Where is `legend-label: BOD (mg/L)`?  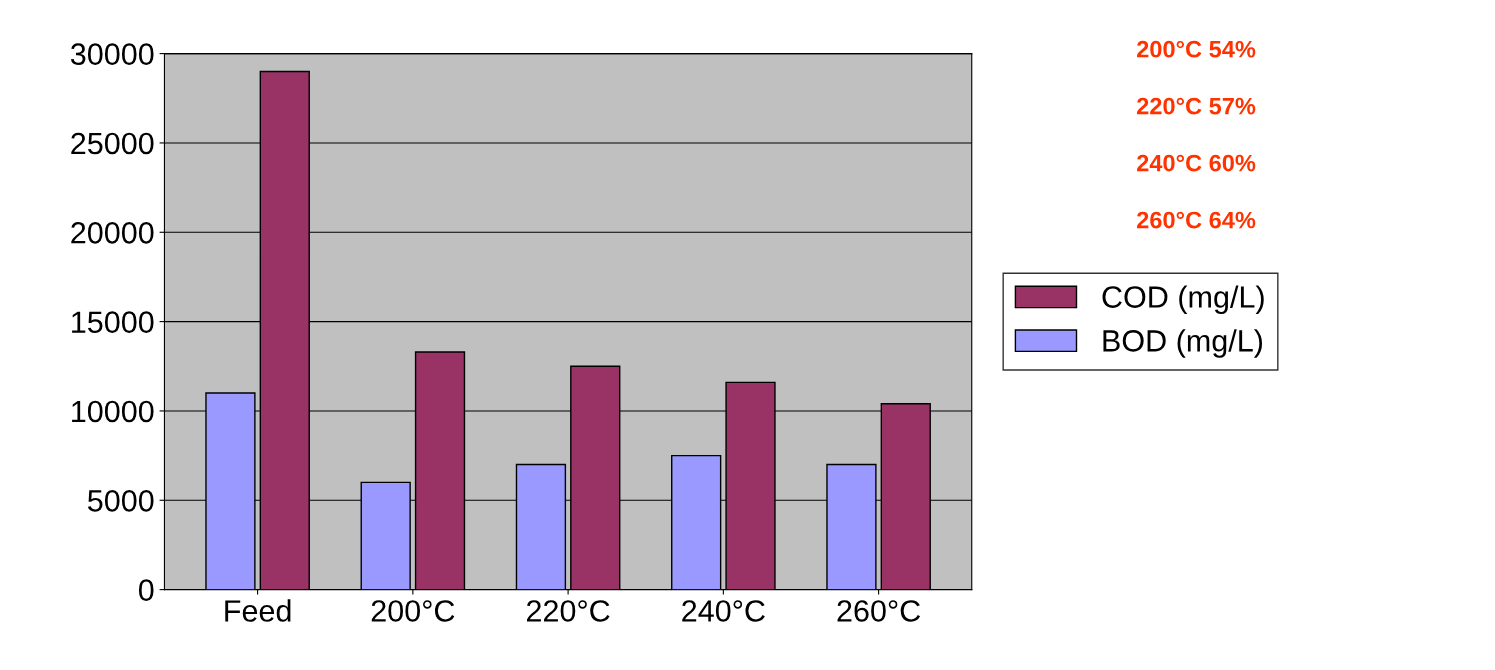 legend-label: BOD (mg/L) is located at coordinates (1183, 343).